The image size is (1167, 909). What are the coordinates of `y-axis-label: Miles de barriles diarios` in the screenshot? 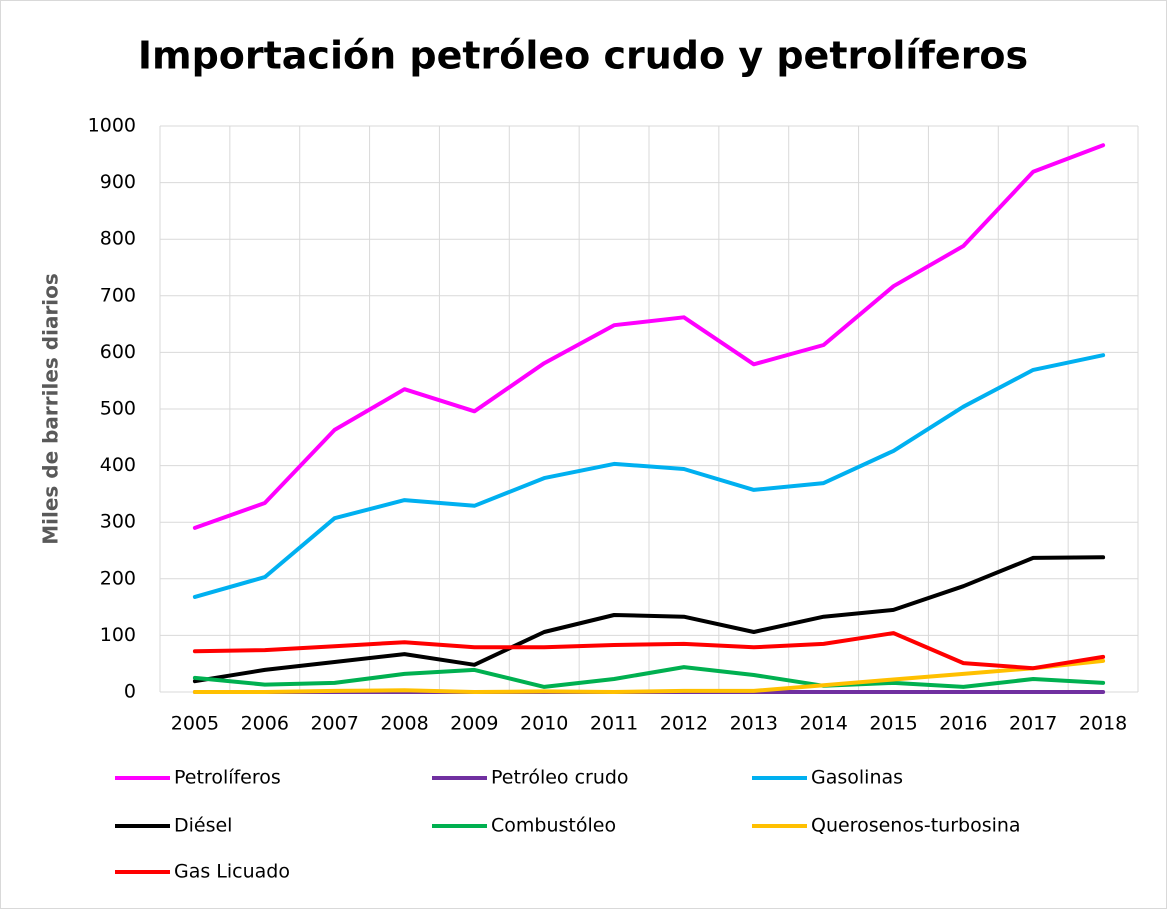 It's located at (51, 409).